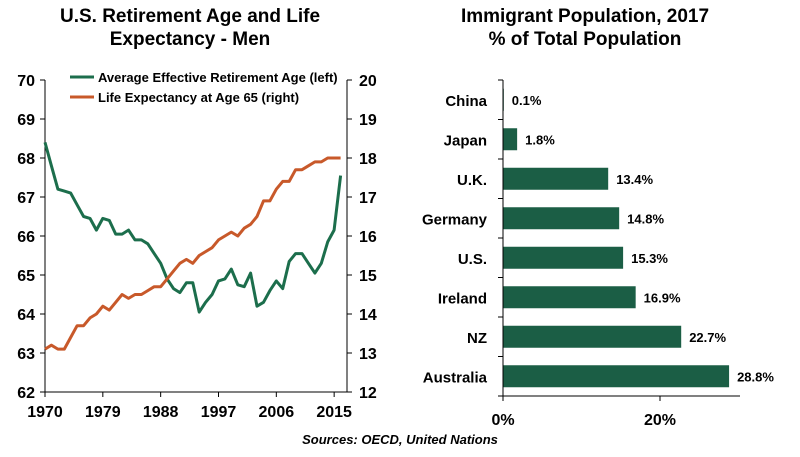 The width and height of the screenshot is (800, 457). Describe the element at coordinates (45, 412) in the screenshot. I see `x-tick-label: 1970` at that location.